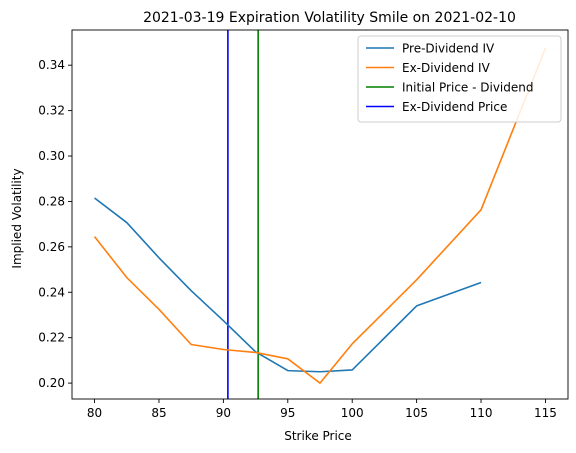 The width and height of the screenshot is (576, 453). What do you see at coordinates (446, 68) in the screenshot?
I see `legend-label: Ex-Dividend IV` at bounding box center [446, 68].